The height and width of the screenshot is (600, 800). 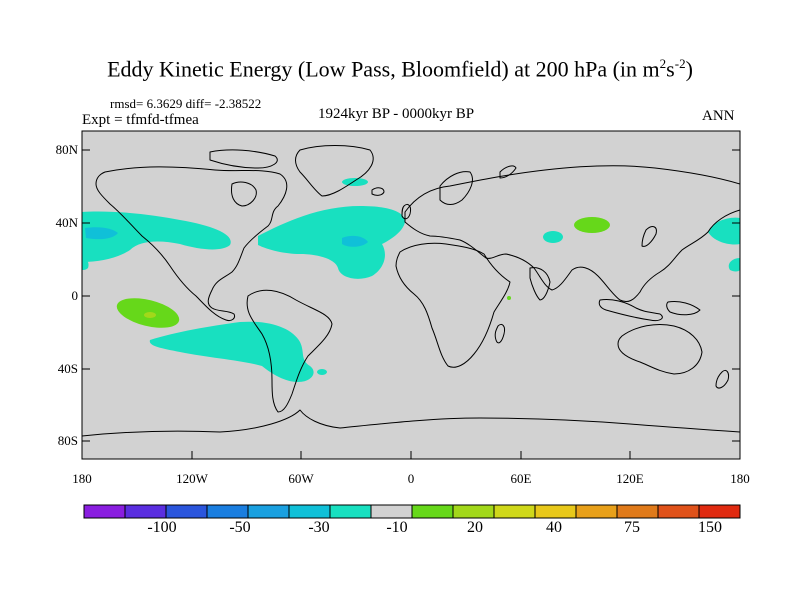 I want to click on colorbar, so click(x=412, y=511).